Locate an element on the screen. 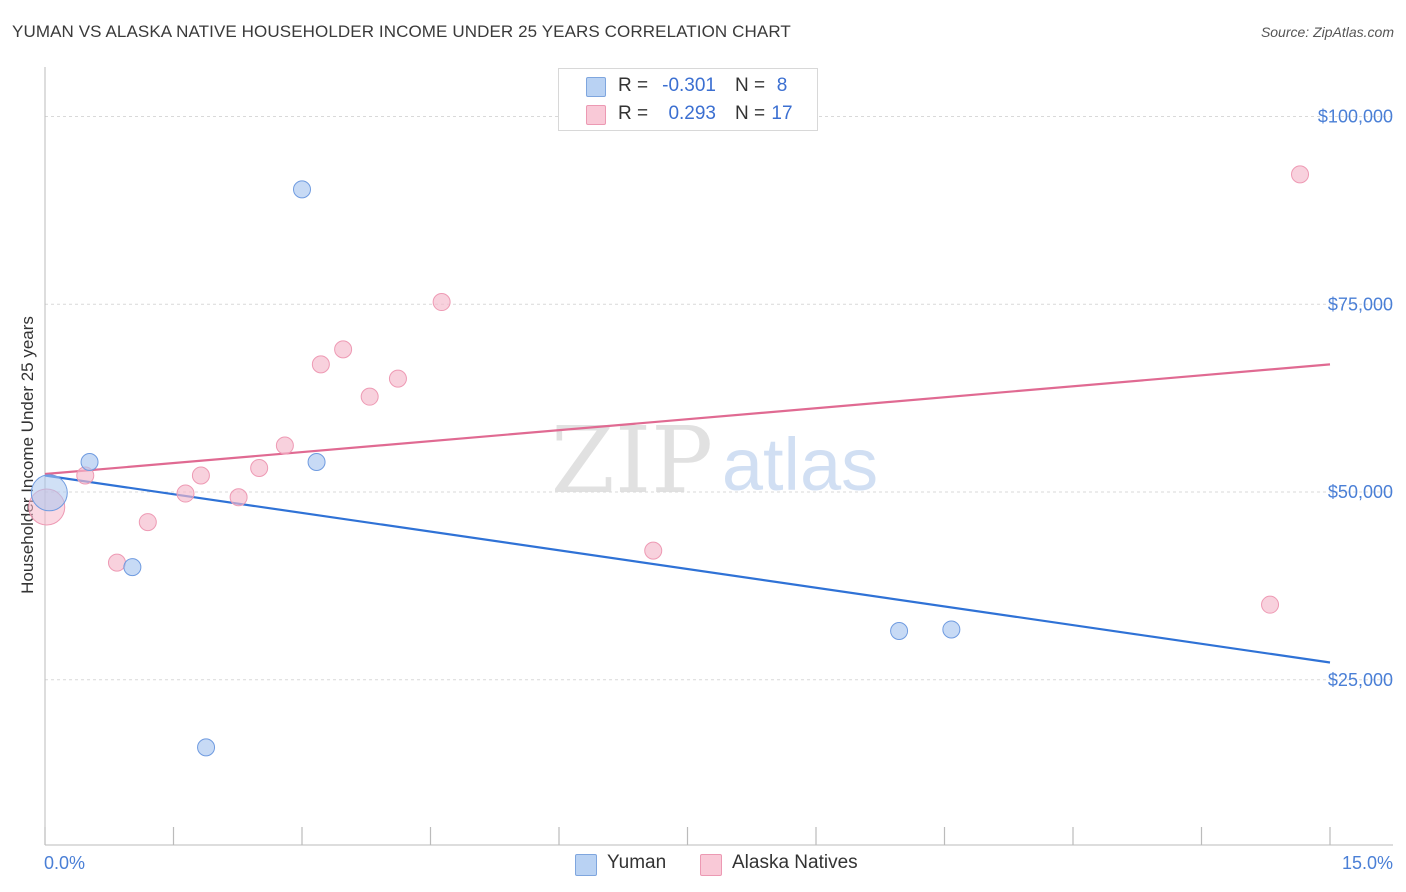 The height and width of the screenshot is (892, 1406). alaska-natives-label: Alaska Natives is located at coordinates (795, 862).